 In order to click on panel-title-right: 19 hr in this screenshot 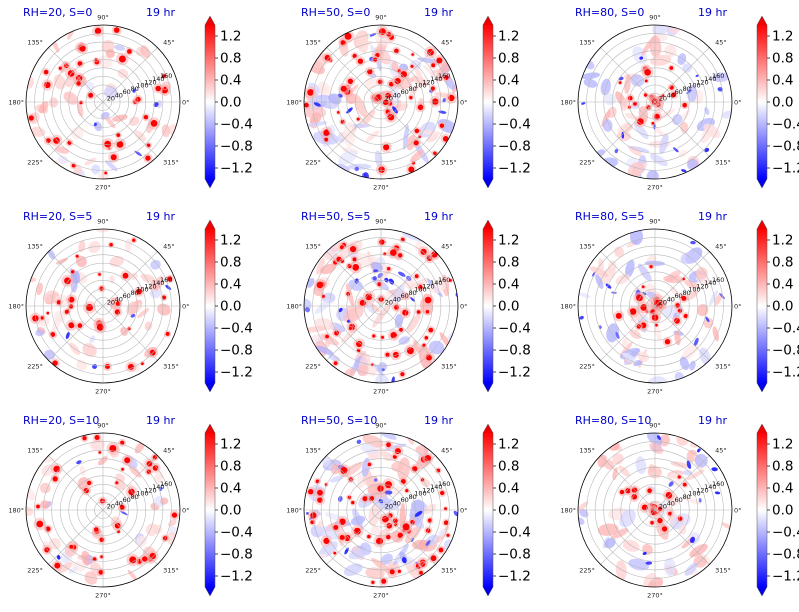, I will do `click(160, 216)`.